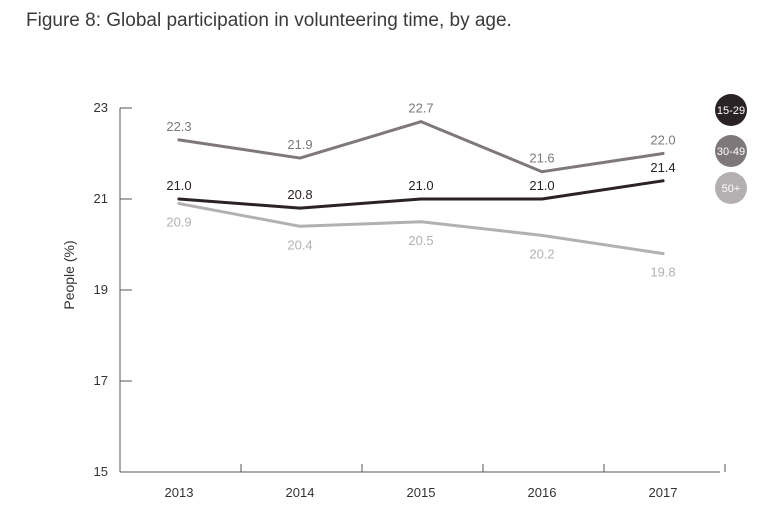  I want to click on y-axis-title: People (%), so click(69, 274).